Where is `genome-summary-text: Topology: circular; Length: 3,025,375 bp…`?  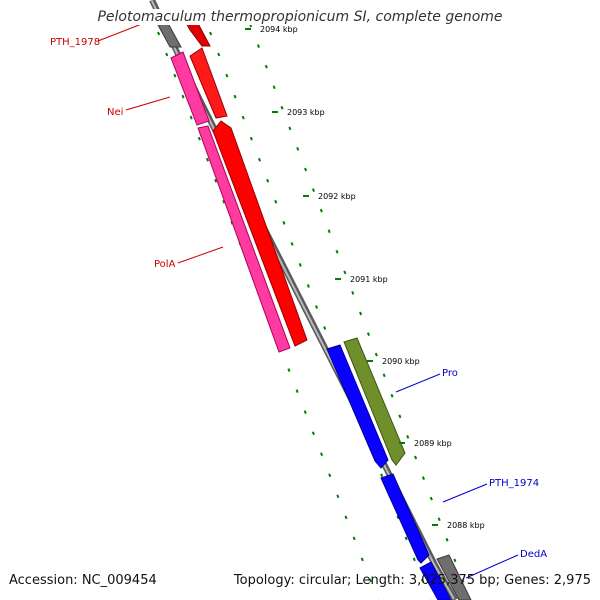
genome-summary-text: Topology: circular; Length: 3,025,375 bp… is located at coordinates (412, 580).